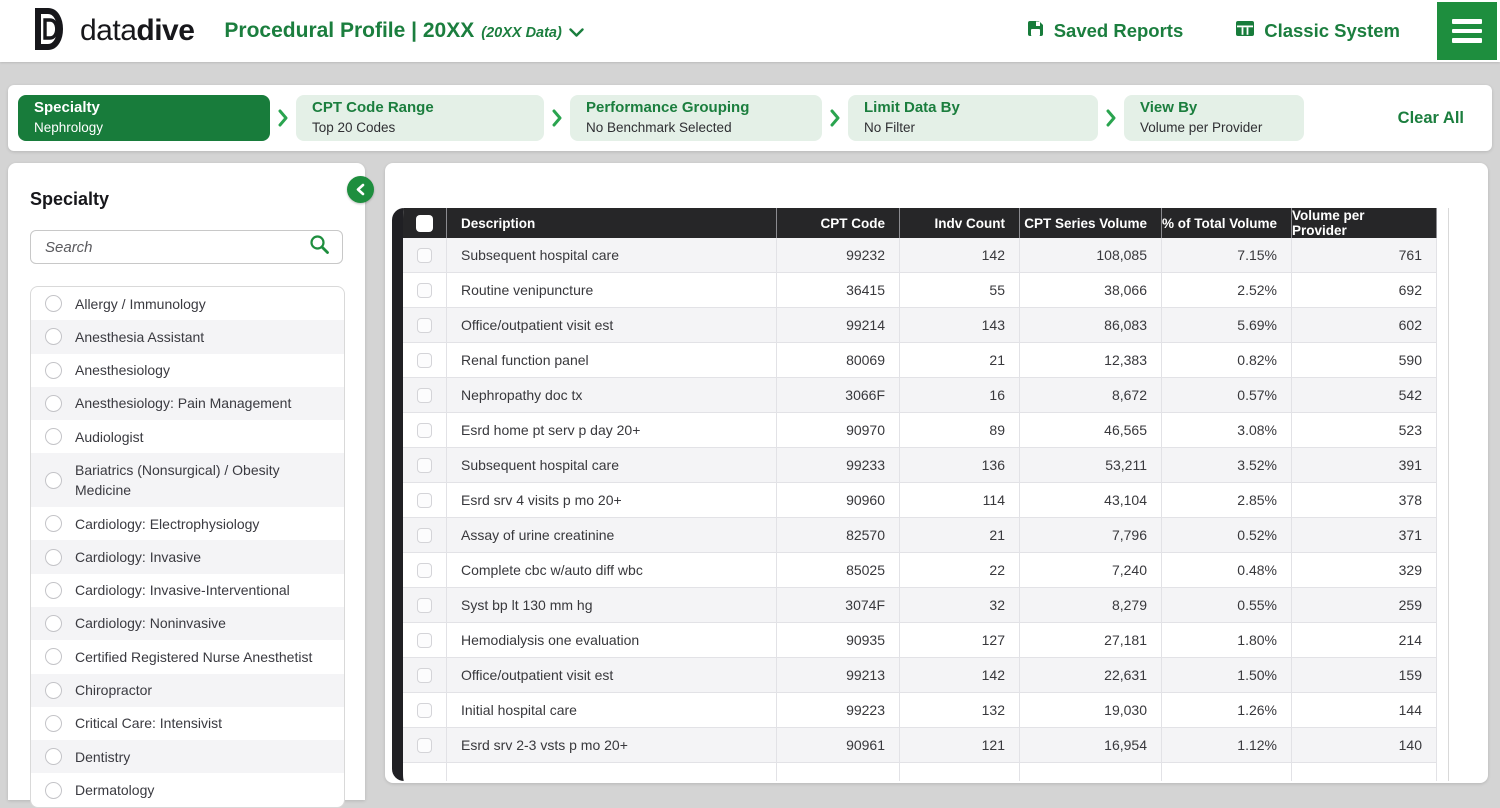 This screenshot has width=1500, height=808. What do you see at coordinates (1104, 31) in the screenshot?
I see `saved-reports-button: Saved Reports` at bounding box center [1104, 31].